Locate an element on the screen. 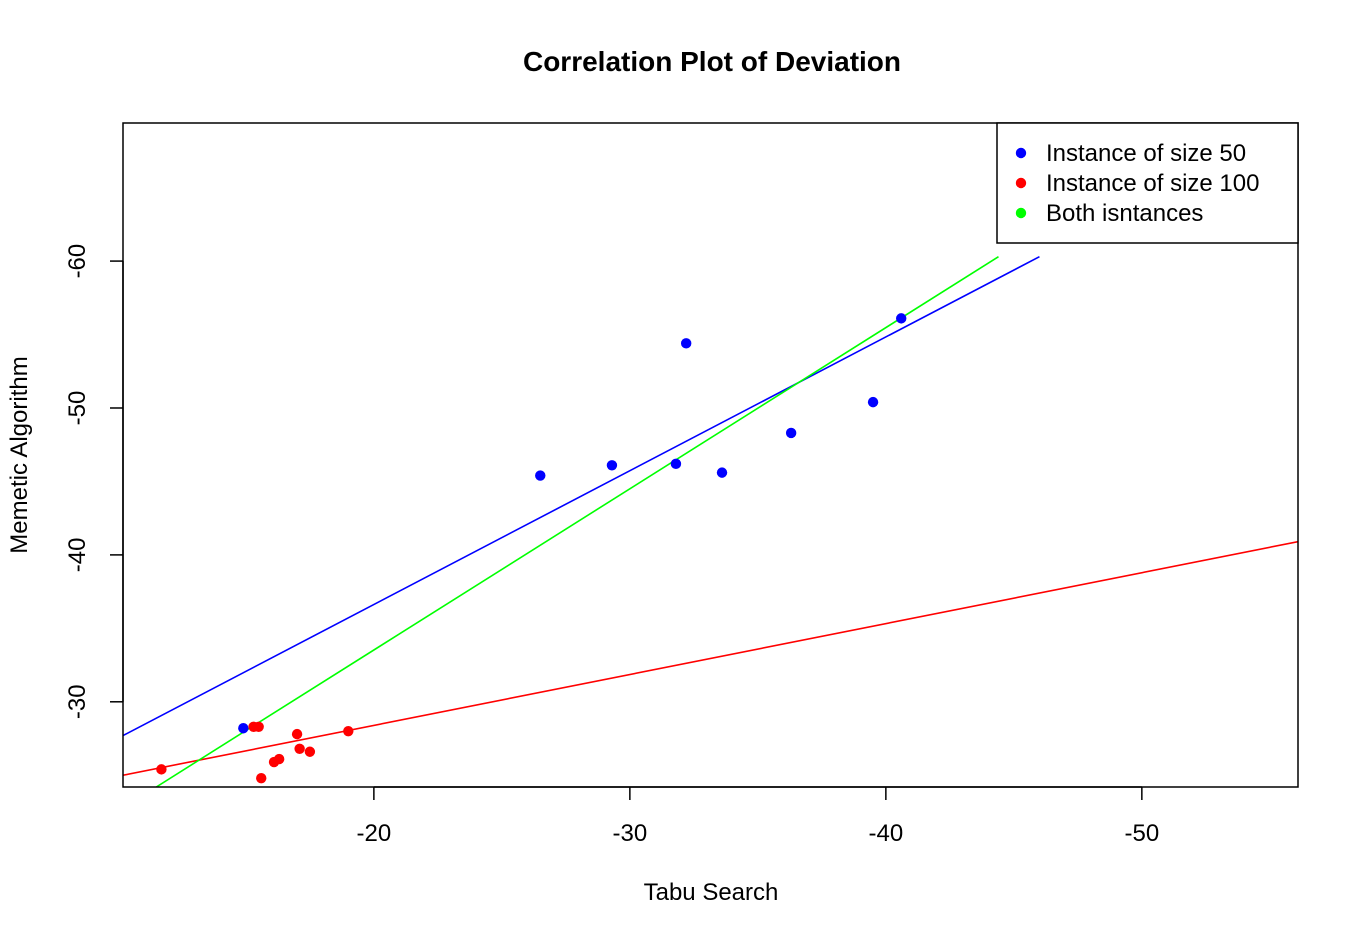 The height and width of the screenshot is (940, 1362). legend-box is located at coordinates (1147, 183).